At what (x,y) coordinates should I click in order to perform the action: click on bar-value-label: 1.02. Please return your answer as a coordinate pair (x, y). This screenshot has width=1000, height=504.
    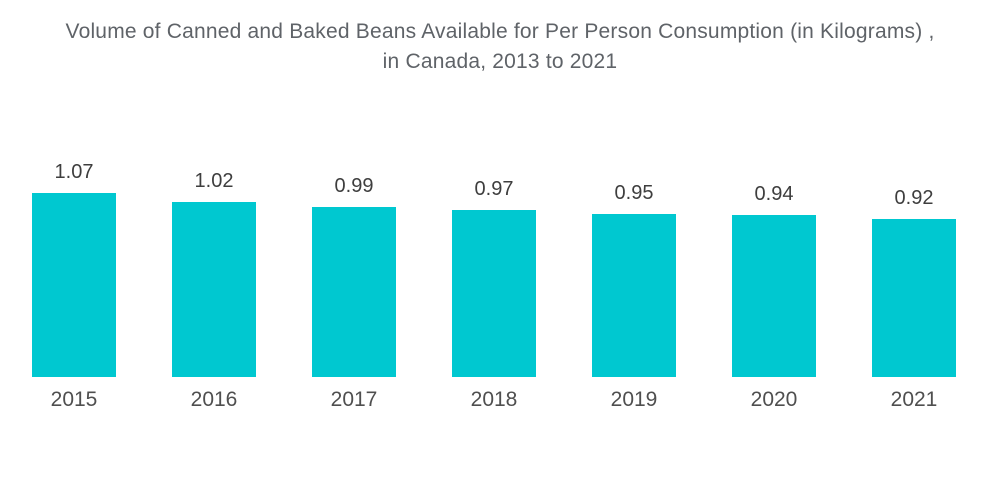
    Looking at the image, I should click on (214, 181).